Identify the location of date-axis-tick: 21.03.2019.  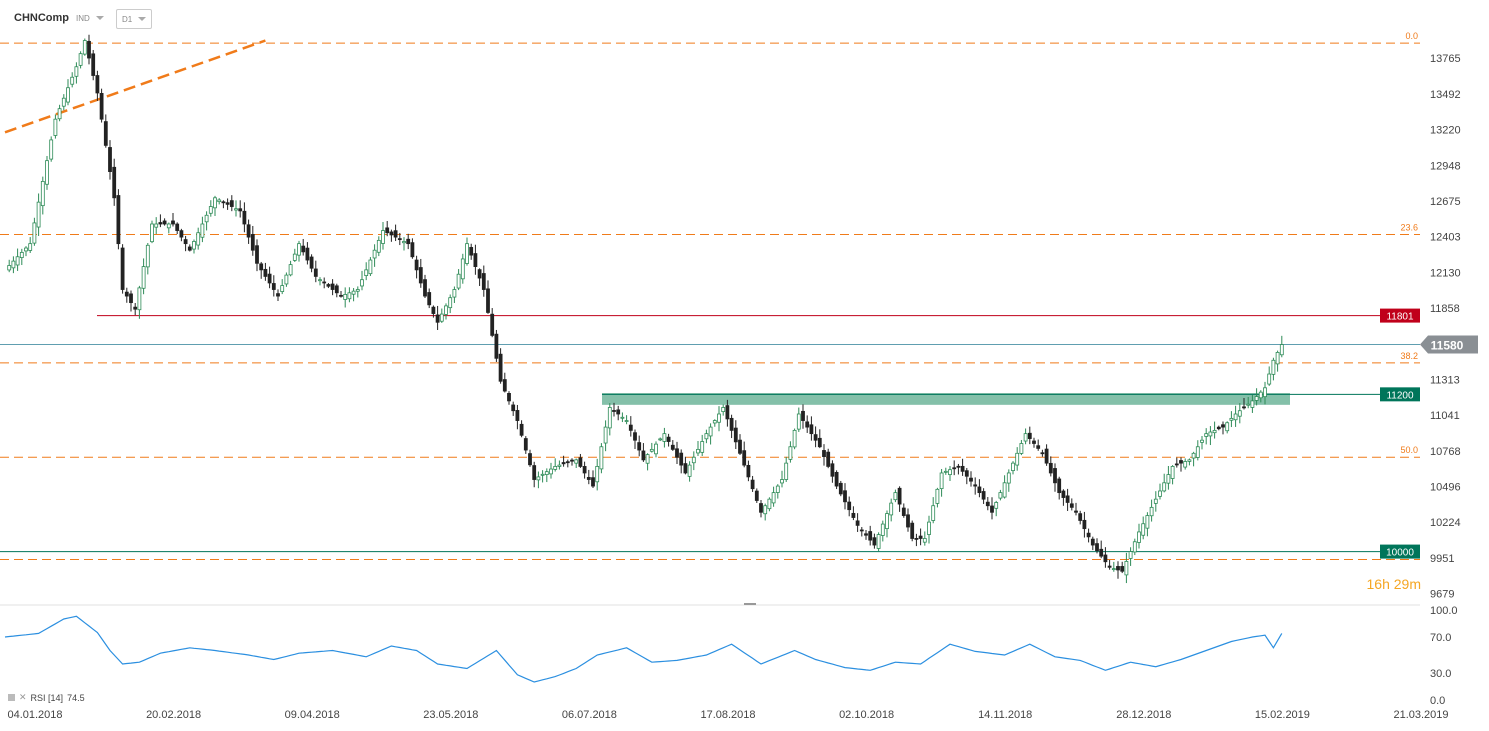
(1420, 715).